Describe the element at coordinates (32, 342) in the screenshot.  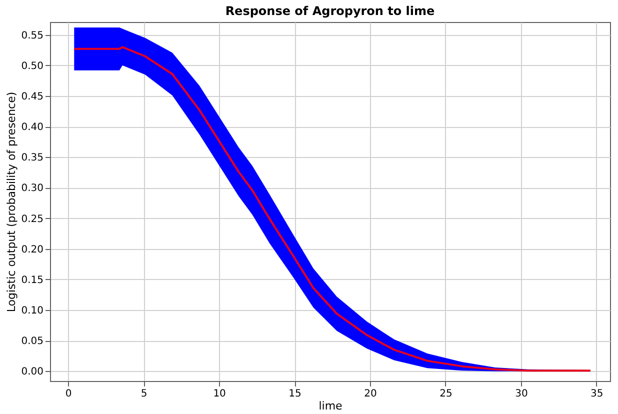
I see `y-tick-label: 0.05` at that location.